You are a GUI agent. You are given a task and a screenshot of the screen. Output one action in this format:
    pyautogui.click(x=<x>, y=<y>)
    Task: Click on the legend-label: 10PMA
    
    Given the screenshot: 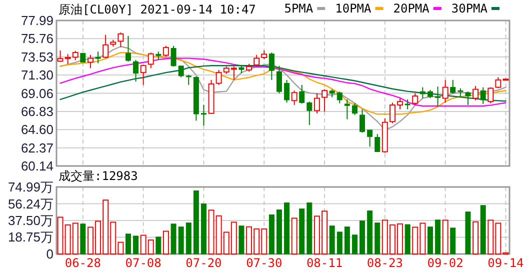 What is the action you would take?
    pyautogui.click(x=353, y=9)
    